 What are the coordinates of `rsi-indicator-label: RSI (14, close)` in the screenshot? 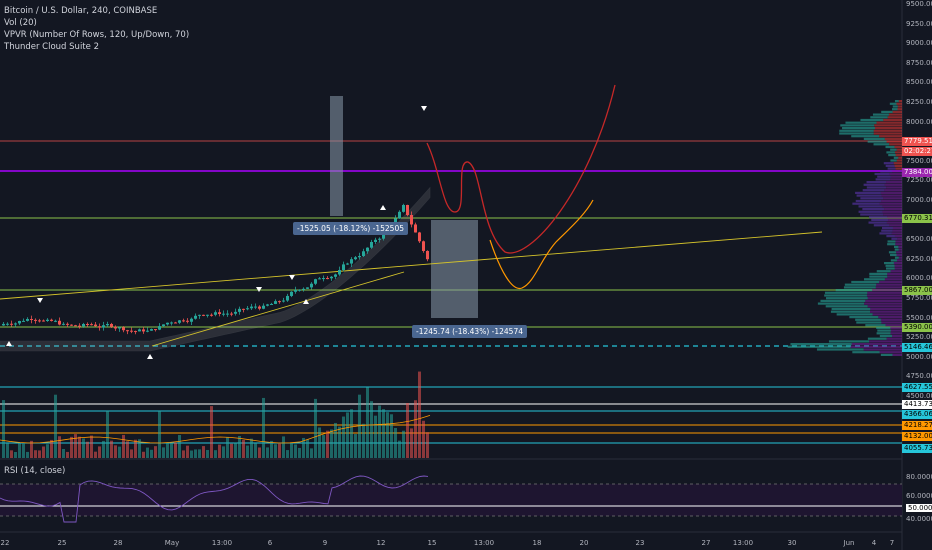 It's located at (35, 471).